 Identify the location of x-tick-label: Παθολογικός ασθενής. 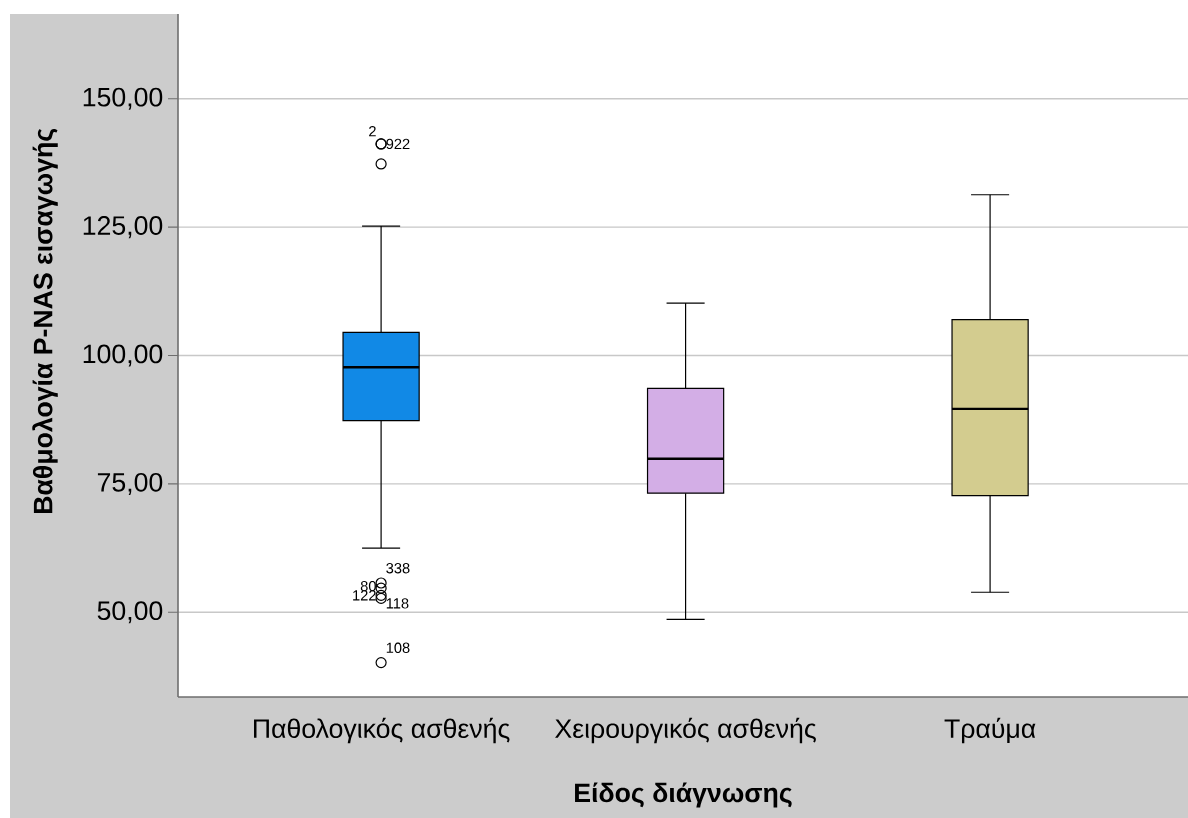
(382, 730).